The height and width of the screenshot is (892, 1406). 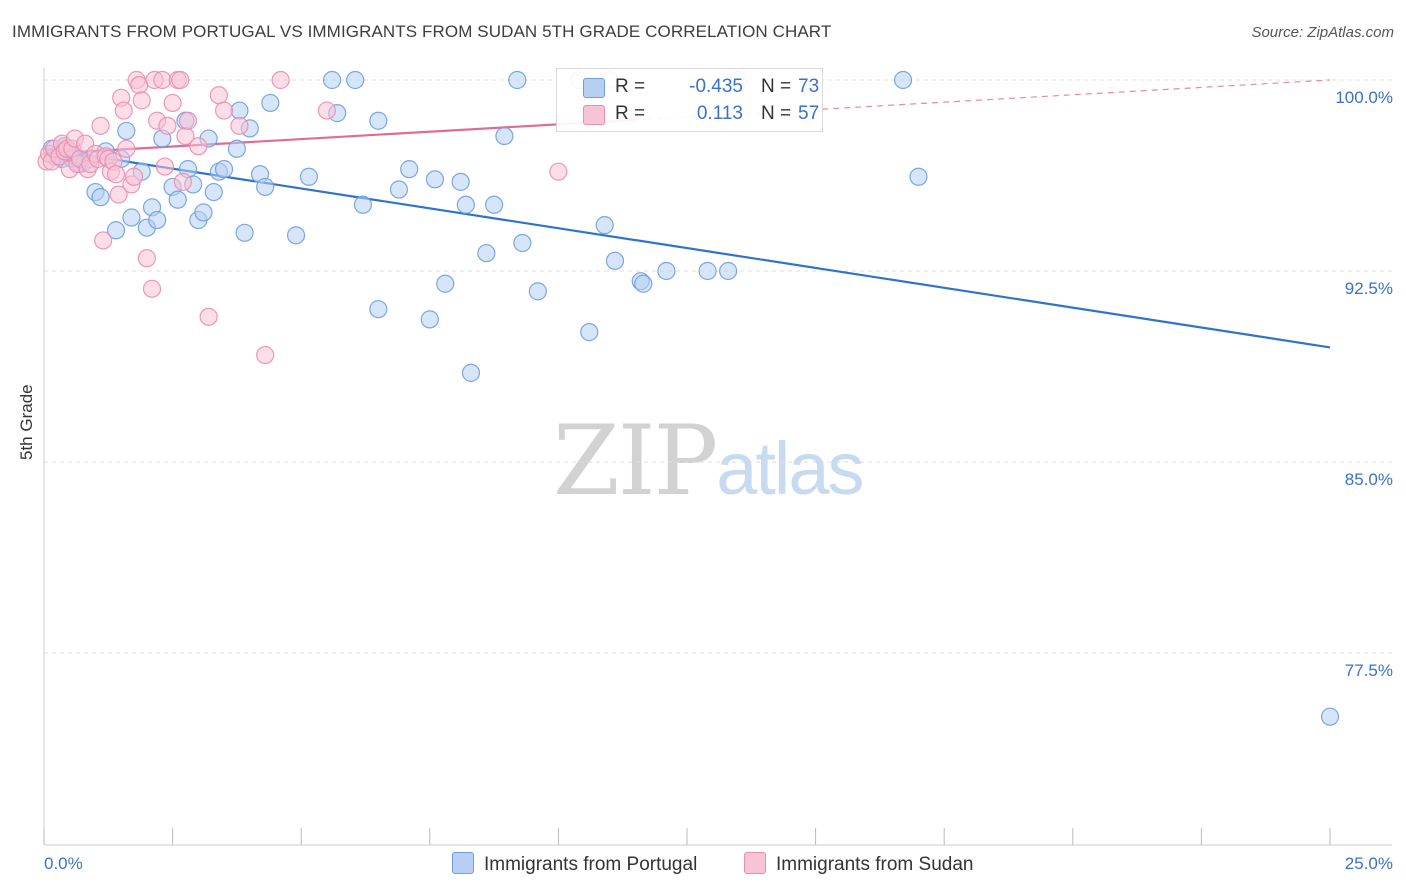 I want to click on legend-r-value-portugal: -0.435, so click(x=716, y=86).